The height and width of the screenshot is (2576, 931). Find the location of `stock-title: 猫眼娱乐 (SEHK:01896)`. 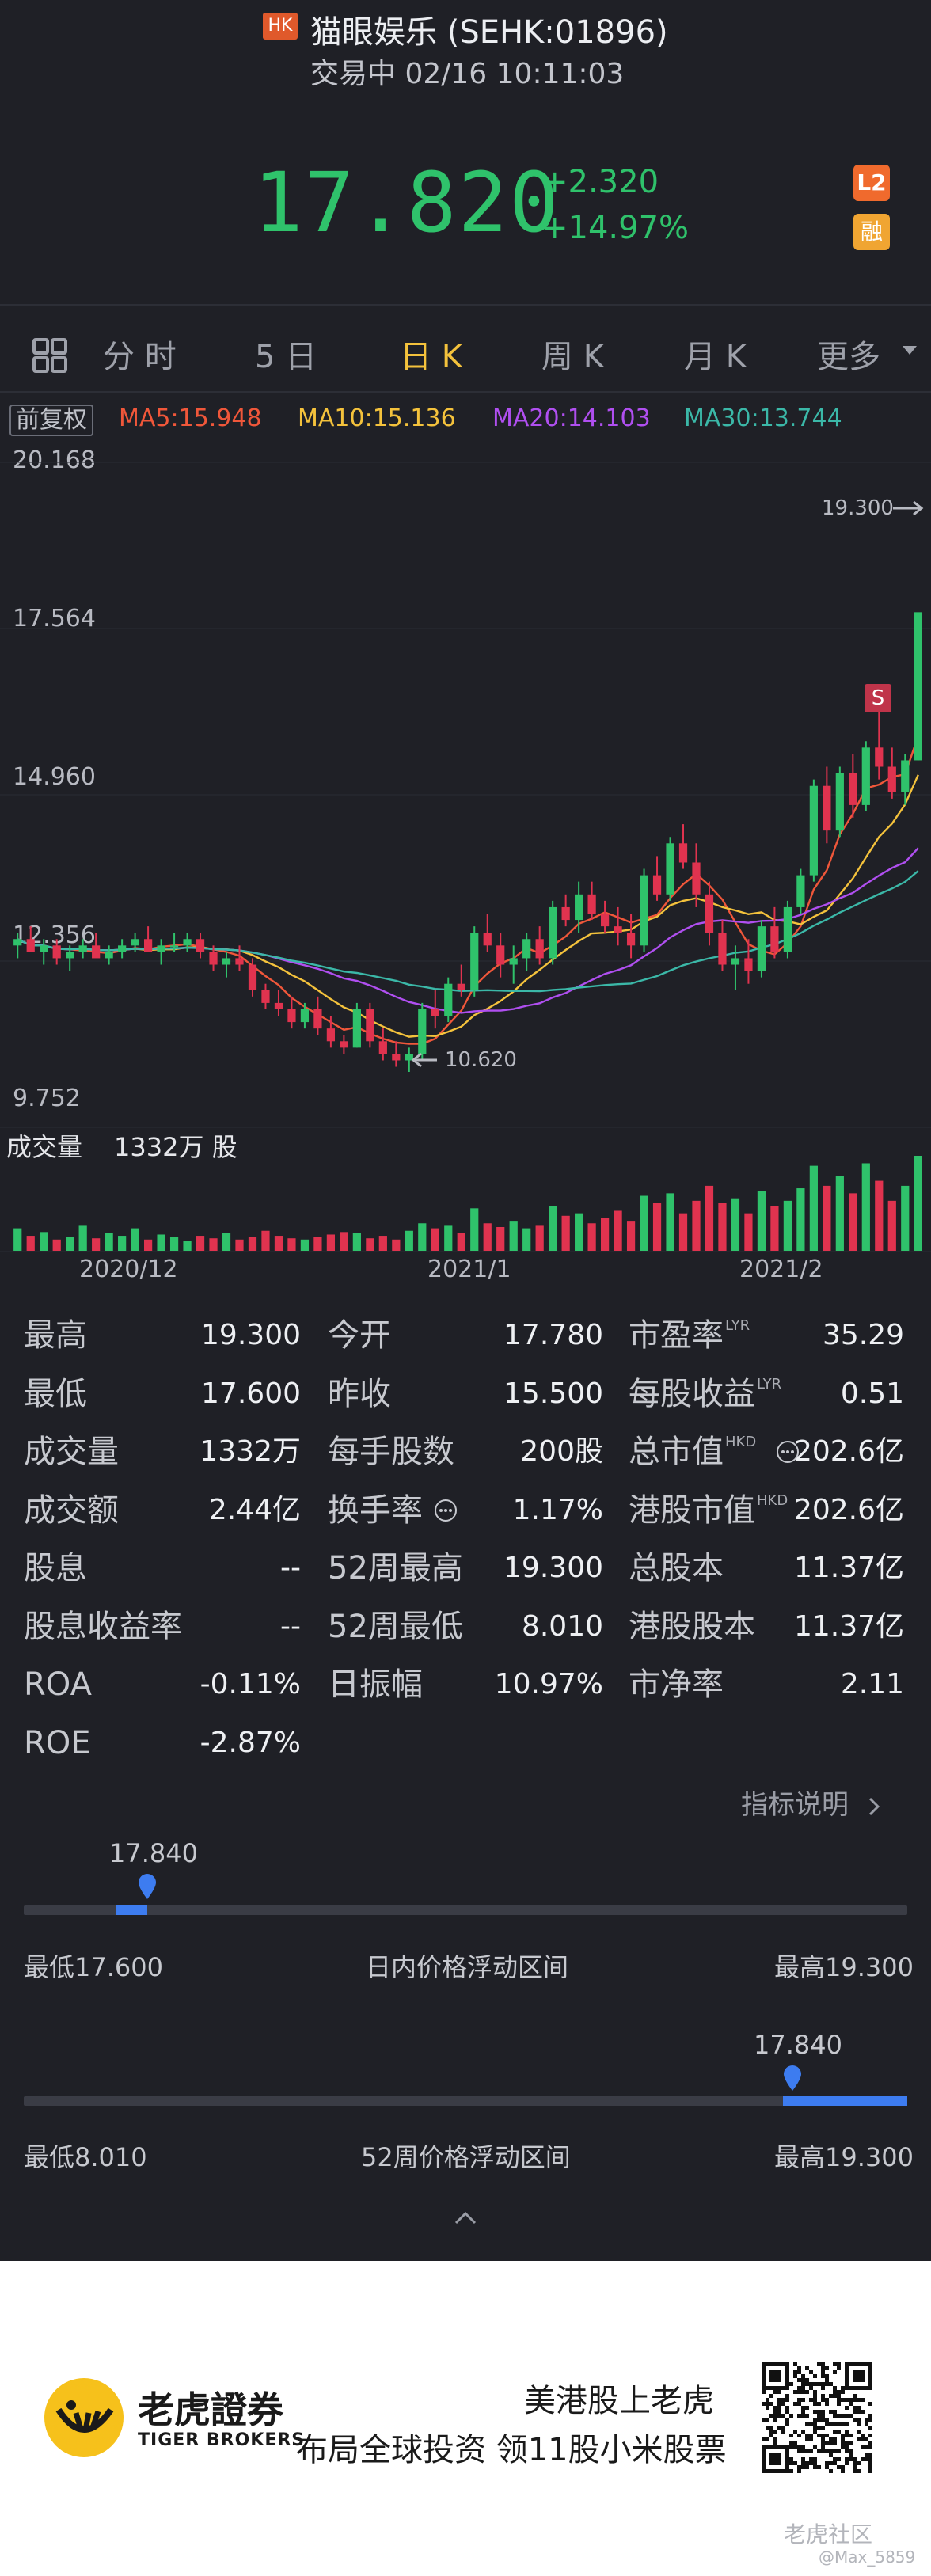

stock-title: 猫眼娱乐 (SEHK:01896) is located at coordinates (489, 32).